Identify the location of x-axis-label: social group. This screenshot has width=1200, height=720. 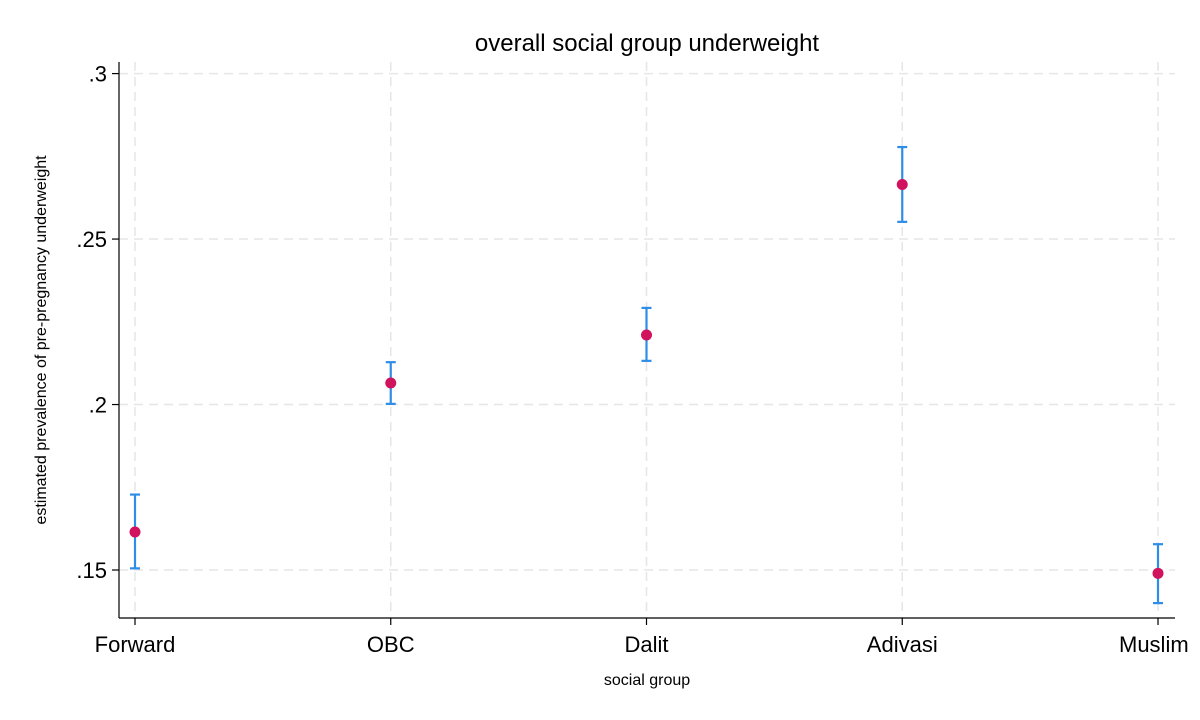
(647, 680).